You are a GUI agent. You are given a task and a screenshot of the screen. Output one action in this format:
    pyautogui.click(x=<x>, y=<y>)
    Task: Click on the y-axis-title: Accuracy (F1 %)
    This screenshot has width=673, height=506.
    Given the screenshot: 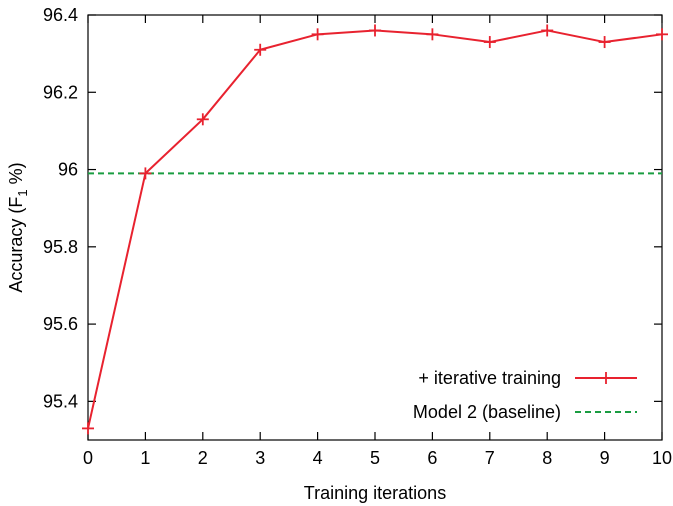 What is the action you would take?
    pyautogui.click(x=18, y=227)
    